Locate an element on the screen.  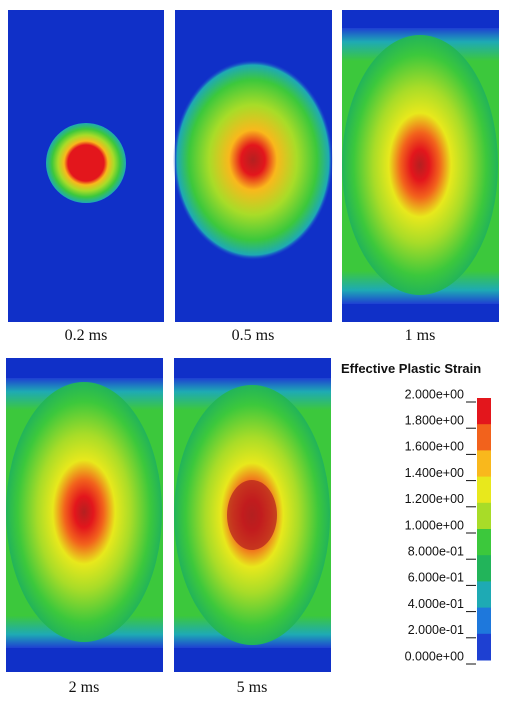
panel-caption: 0.2 ms is located at coordinates (86, 335).